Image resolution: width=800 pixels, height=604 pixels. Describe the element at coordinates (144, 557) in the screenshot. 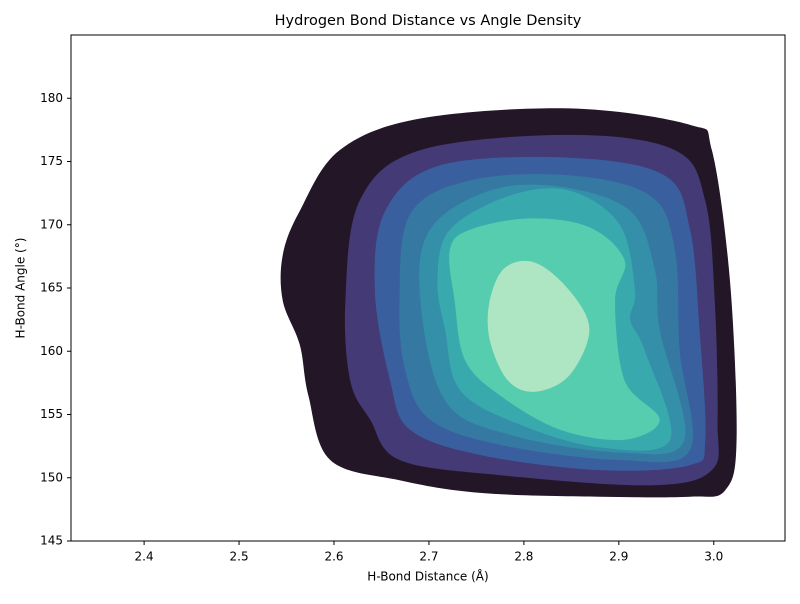

I see `x-tick-label: 2.4` at that location.